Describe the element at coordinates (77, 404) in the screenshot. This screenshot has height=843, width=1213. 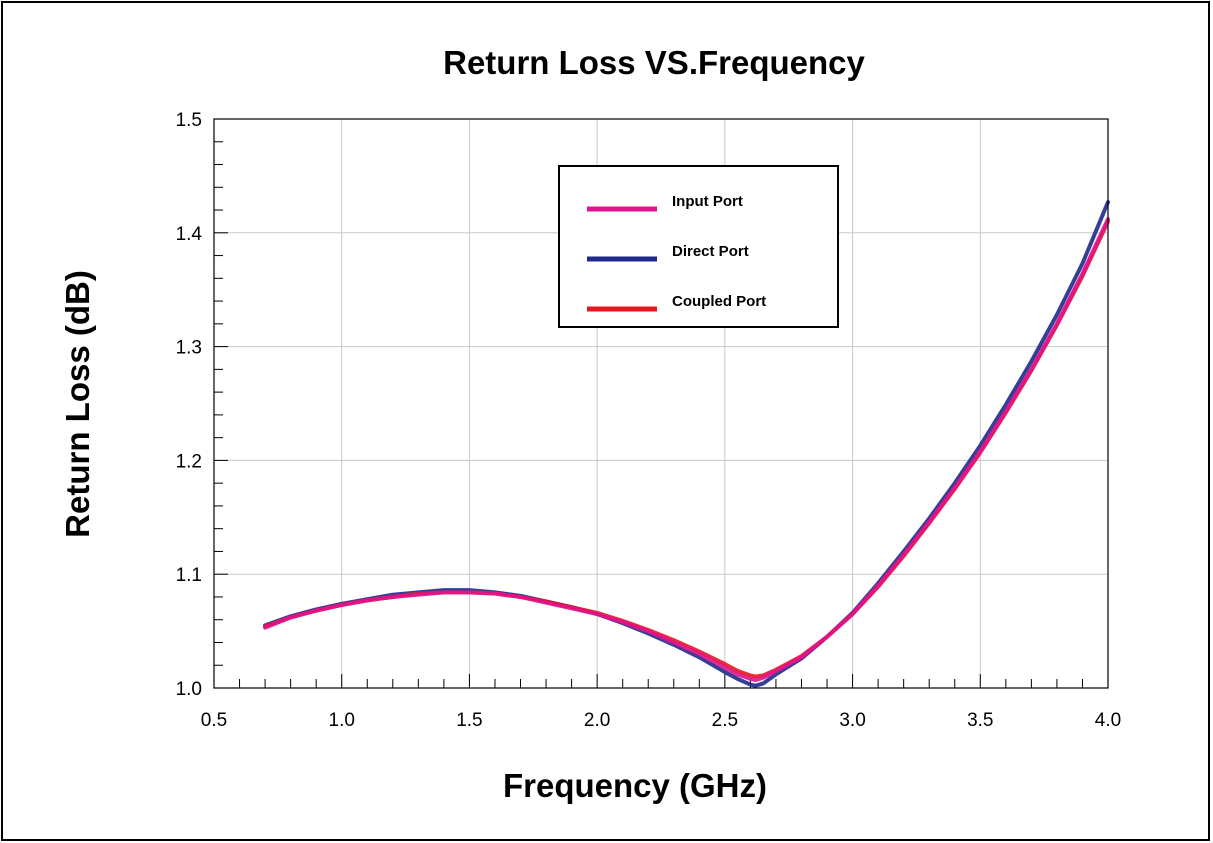
I see `y-axis-label: Return Loss (dB)` at that location.